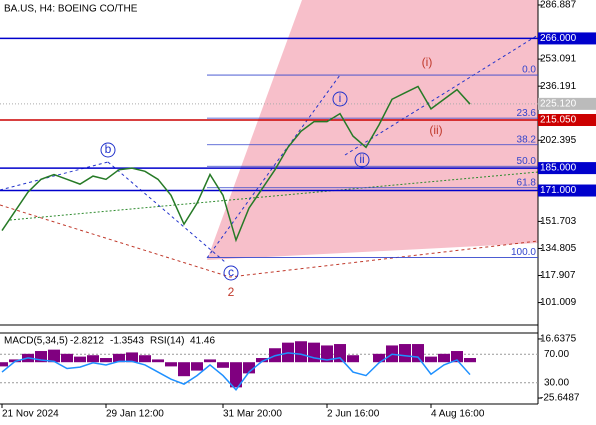 The image size is (596, 425). I want to click on y-tick-label: 117.907, so click(558, 275).